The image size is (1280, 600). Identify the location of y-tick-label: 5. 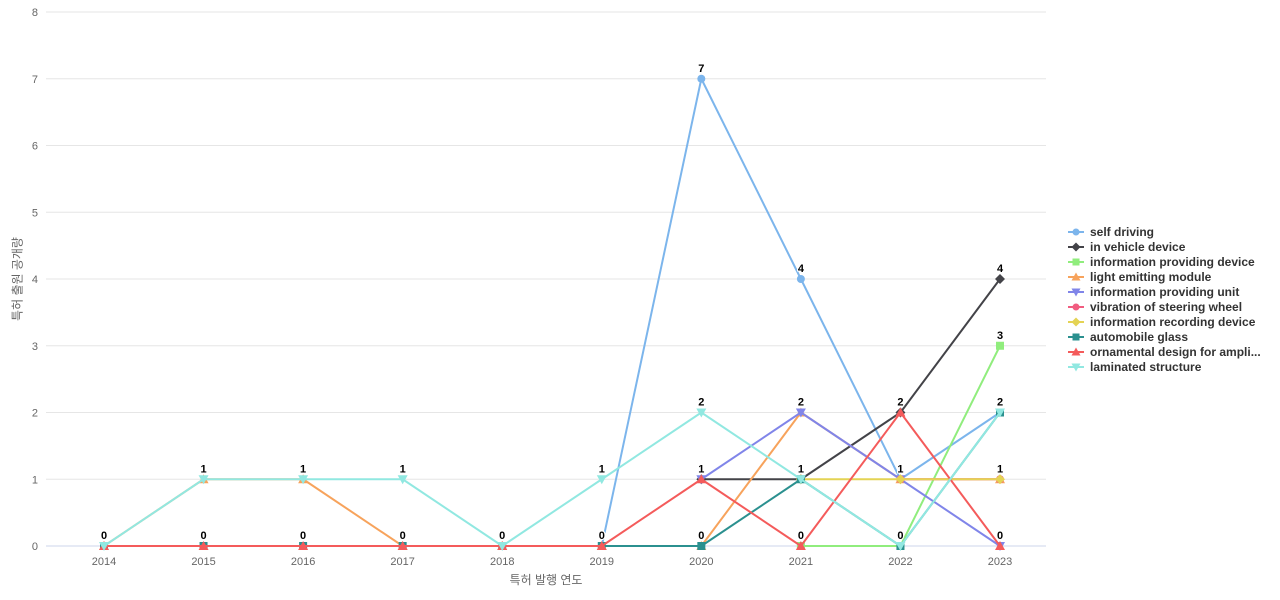
(35, 213).